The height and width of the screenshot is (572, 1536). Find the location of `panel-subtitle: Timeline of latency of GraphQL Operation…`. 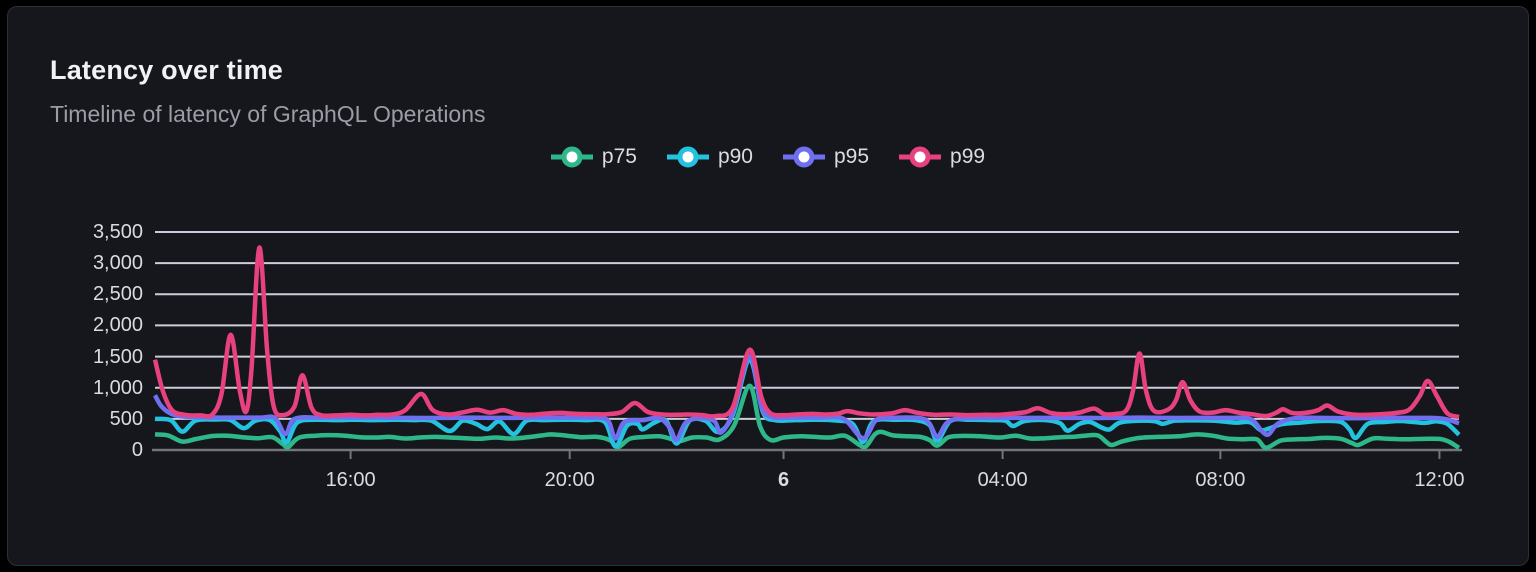

panel-subtitle: Timeline of latency of GraphQL Operation… is located at coordinates (268, 114).